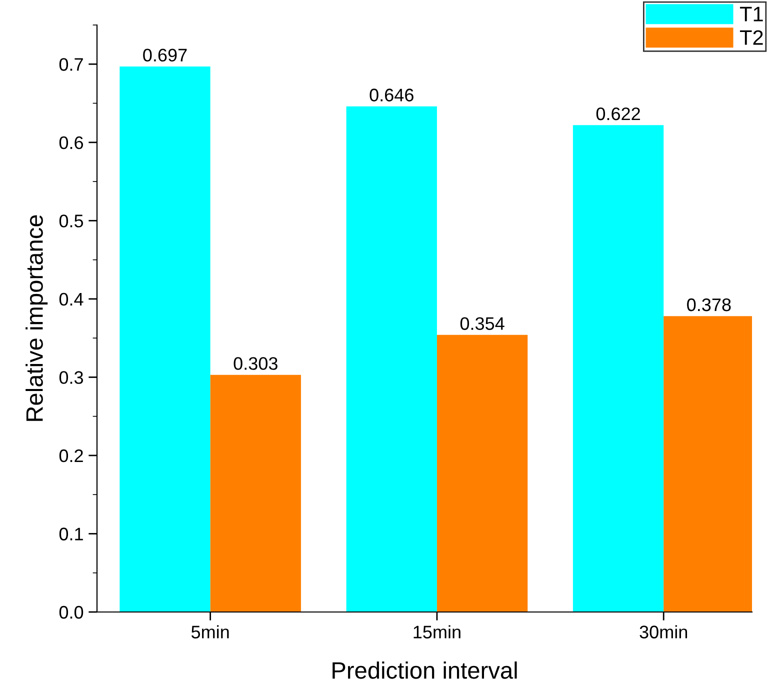  I want to click on x-tick-label: 15min, so click(437, 631).